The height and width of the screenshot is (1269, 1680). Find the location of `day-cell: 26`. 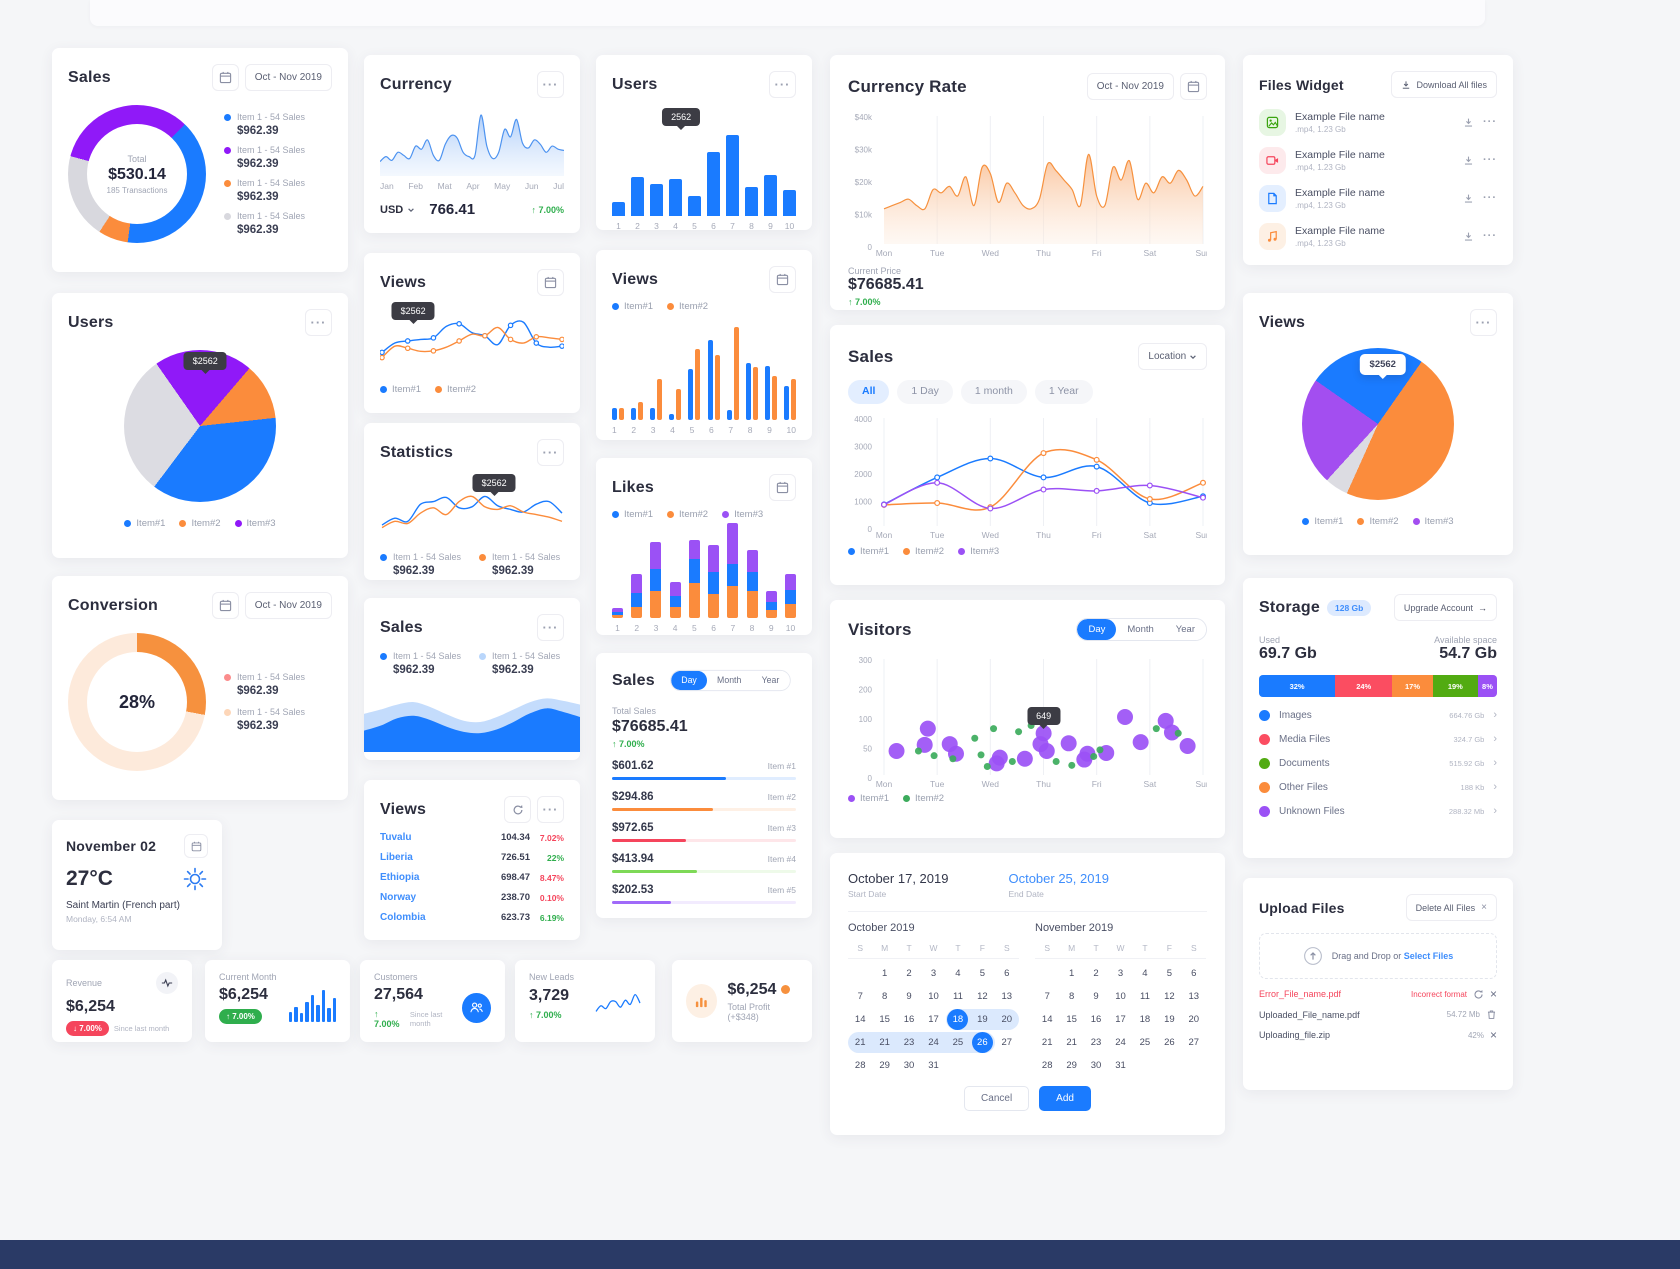

day-cell: 26 is located at coordinates (1169, 1042).